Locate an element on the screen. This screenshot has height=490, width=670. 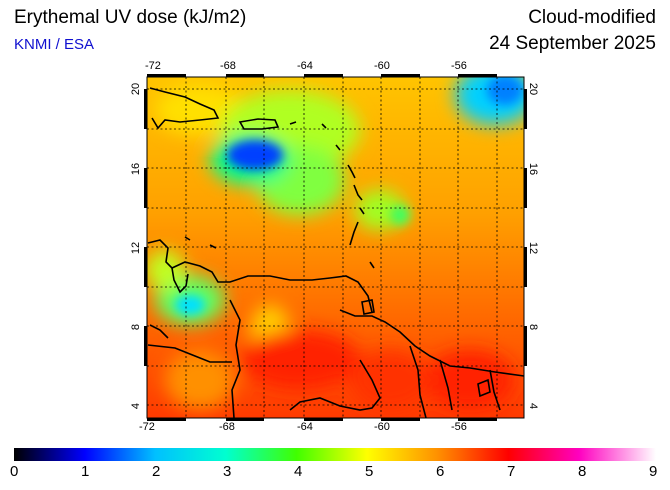
colorbar-label: 0 is located at coordinates (14, 471).